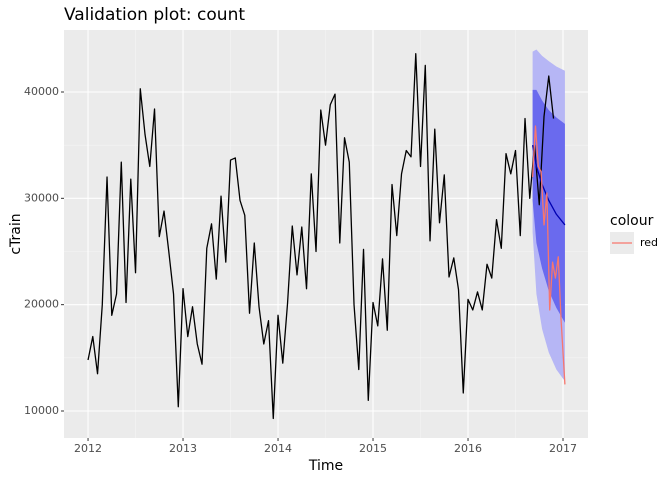 This screenshot has width=672, height=480. Describe the element at coordinates (16, 233) in the screenshot. I see `y-axis-label: cTrain` at that location.